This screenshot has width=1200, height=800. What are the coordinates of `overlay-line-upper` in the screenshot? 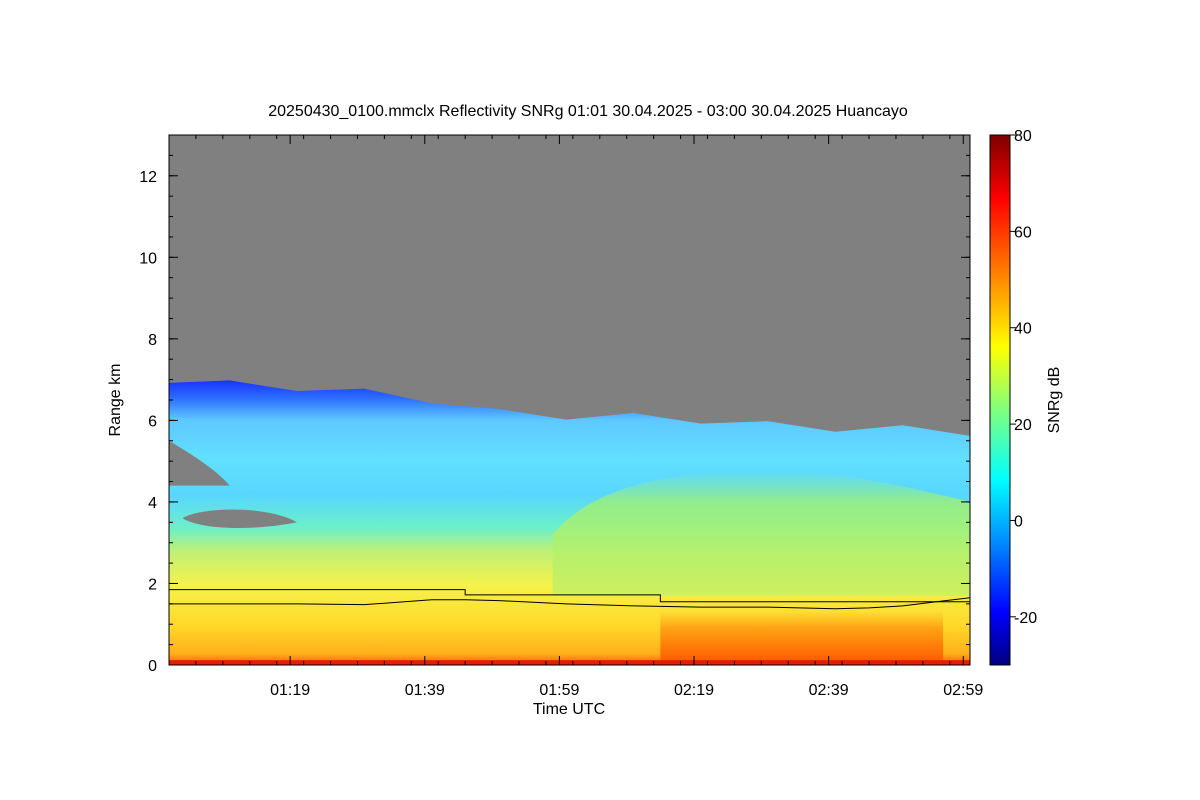 It's located at (569, 596).